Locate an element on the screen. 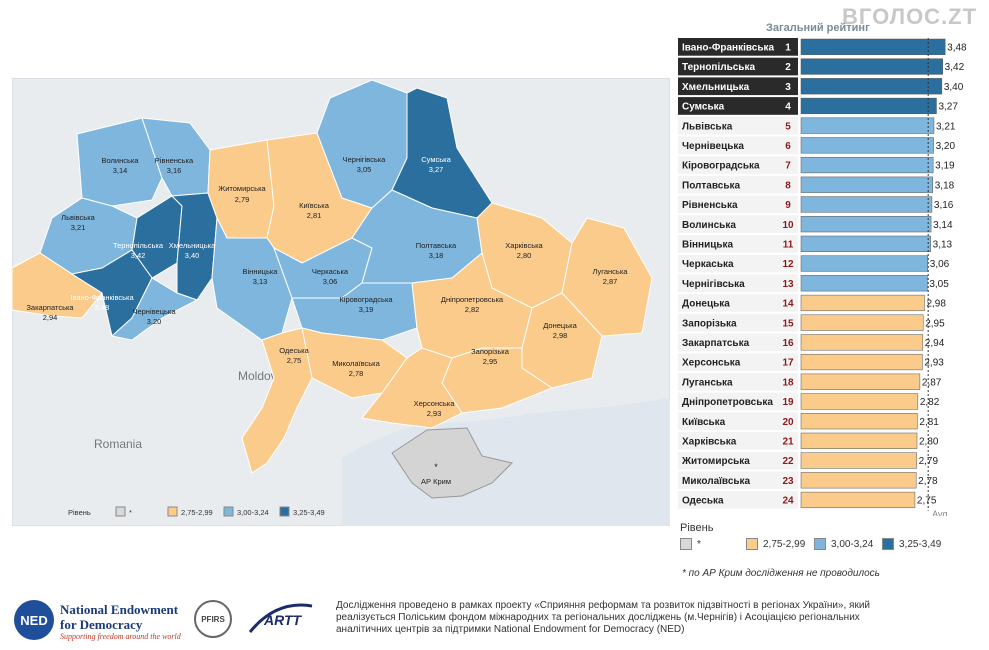 This screenshot has height=650, width=989. label-lviv-value: 3,21 is located at coordinates (78, 227).